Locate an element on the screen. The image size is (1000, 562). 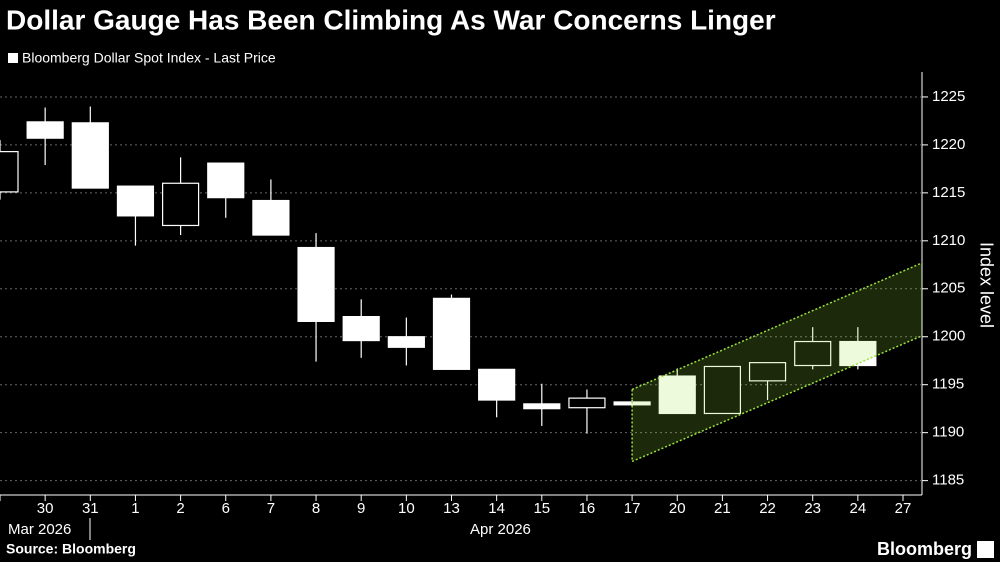
y-tick-label: 1200 is located at coordinates (948, 336).